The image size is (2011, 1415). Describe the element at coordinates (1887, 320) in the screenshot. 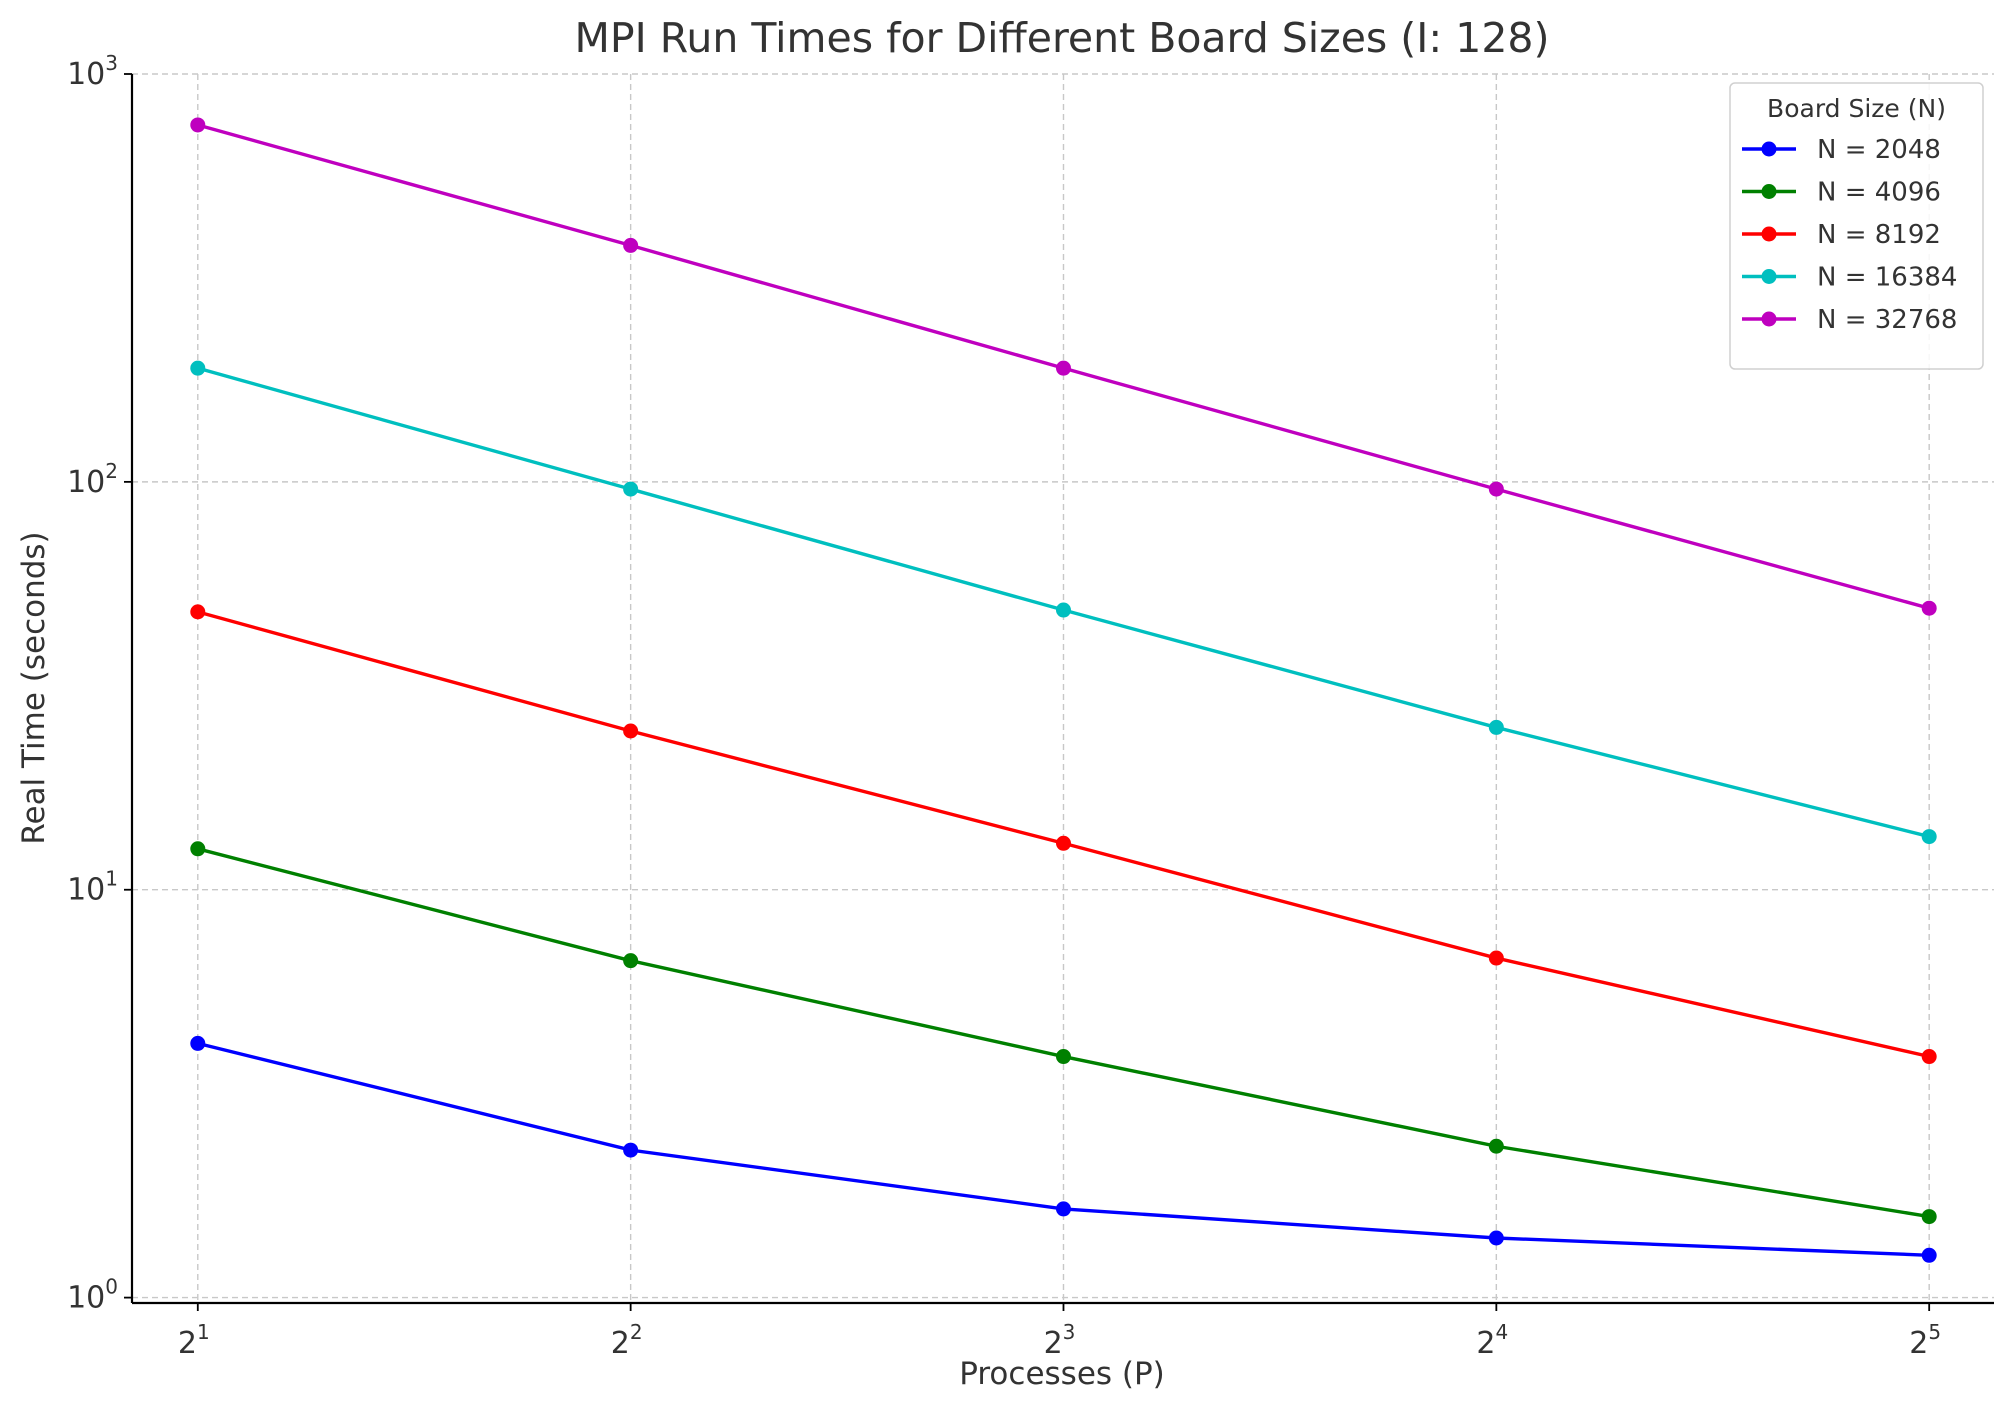

I see `legend-label: N = 32768` at that location.